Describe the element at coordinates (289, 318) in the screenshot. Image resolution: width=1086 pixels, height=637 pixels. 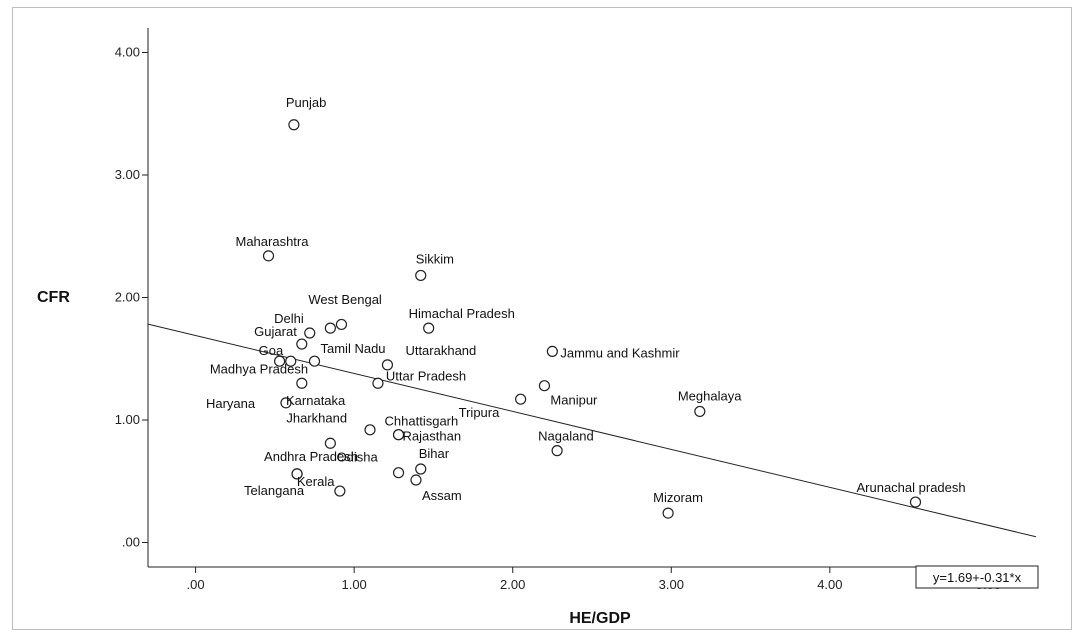
I see `point-label: Delhi` at that location.